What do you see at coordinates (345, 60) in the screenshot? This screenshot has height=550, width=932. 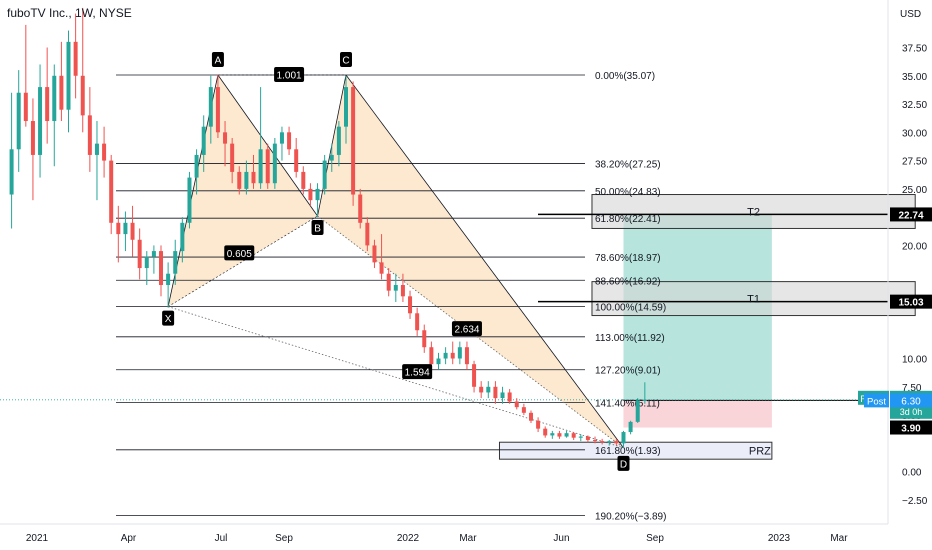 I see `pattern-point-c: C` at bounding box center [345, 60].